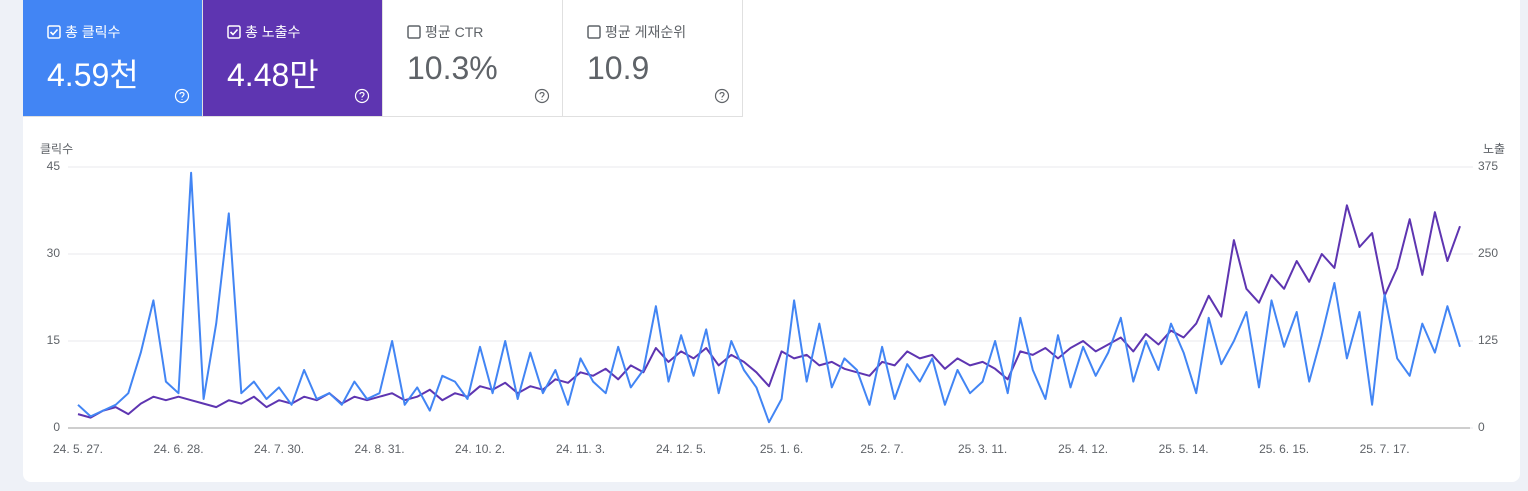 Image resolution: width=1528 pixels, height=491 pixels. What do you see at coordinates (454, 32) in the screenshot?
I see `metric-label: 평균 CTR` at bounding box center [454, 32].